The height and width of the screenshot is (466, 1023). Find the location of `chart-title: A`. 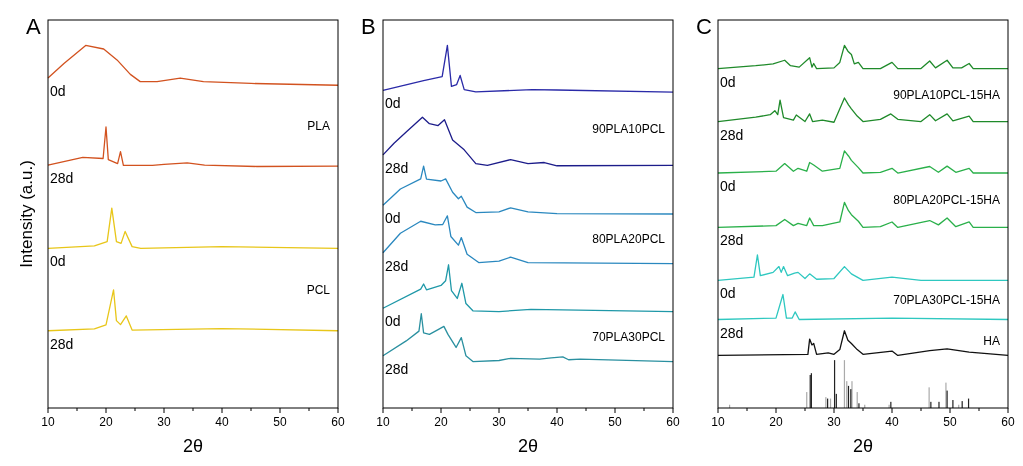

chart-title: A is located at coordinates (33, 26).